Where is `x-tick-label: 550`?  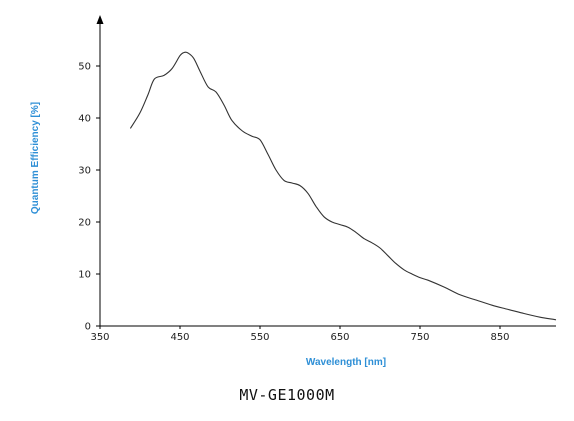
x-tick-label: 550 is located at coordinates (259, 337).